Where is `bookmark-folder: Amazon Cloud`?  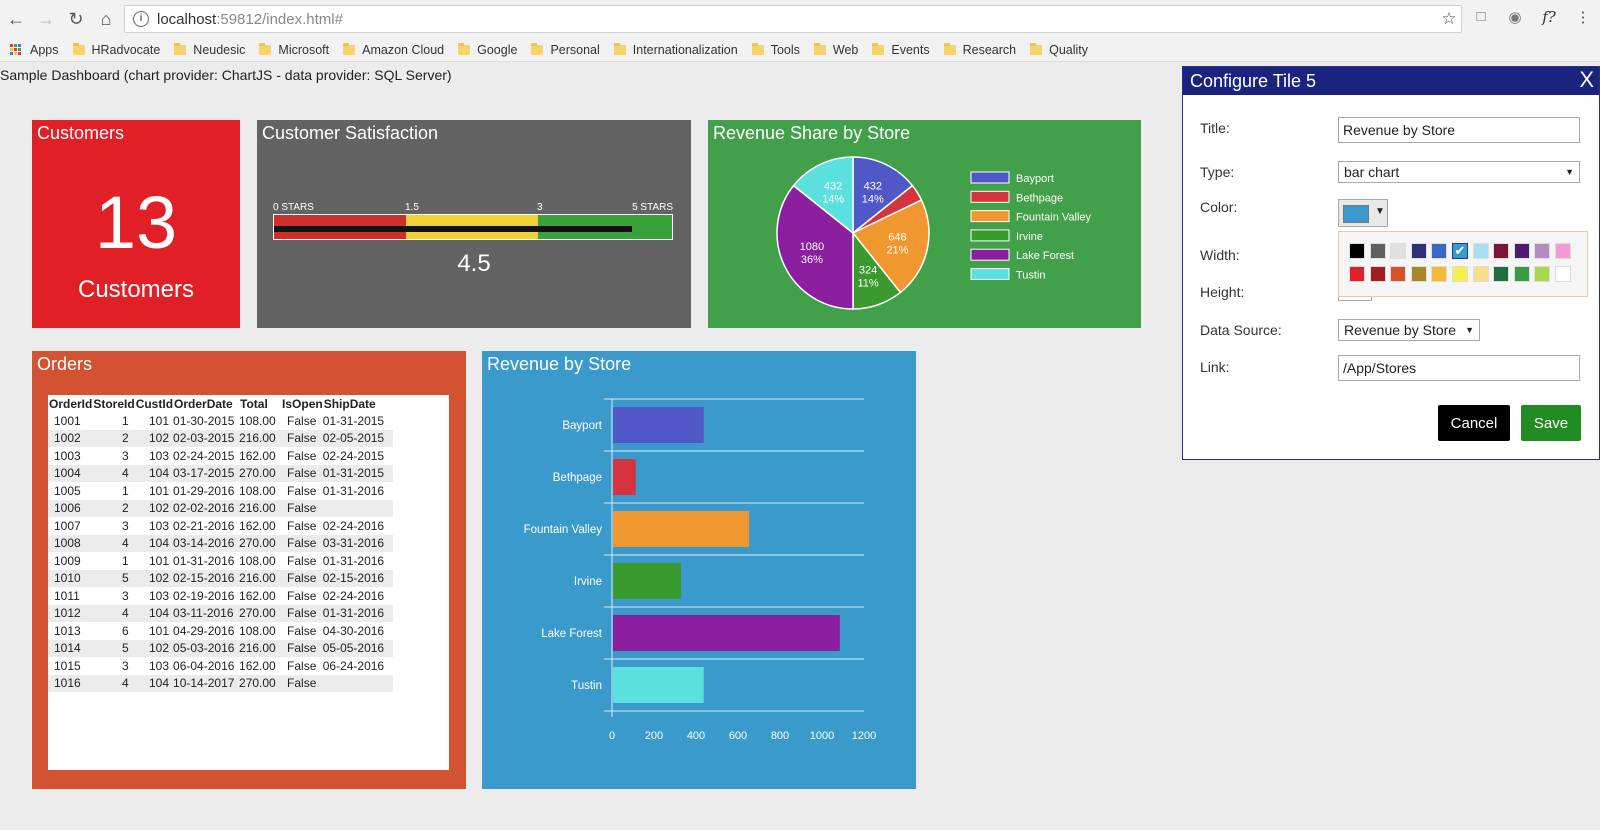 bookmark-folder: Amazon Cloud is located at coordinates (393, 49).